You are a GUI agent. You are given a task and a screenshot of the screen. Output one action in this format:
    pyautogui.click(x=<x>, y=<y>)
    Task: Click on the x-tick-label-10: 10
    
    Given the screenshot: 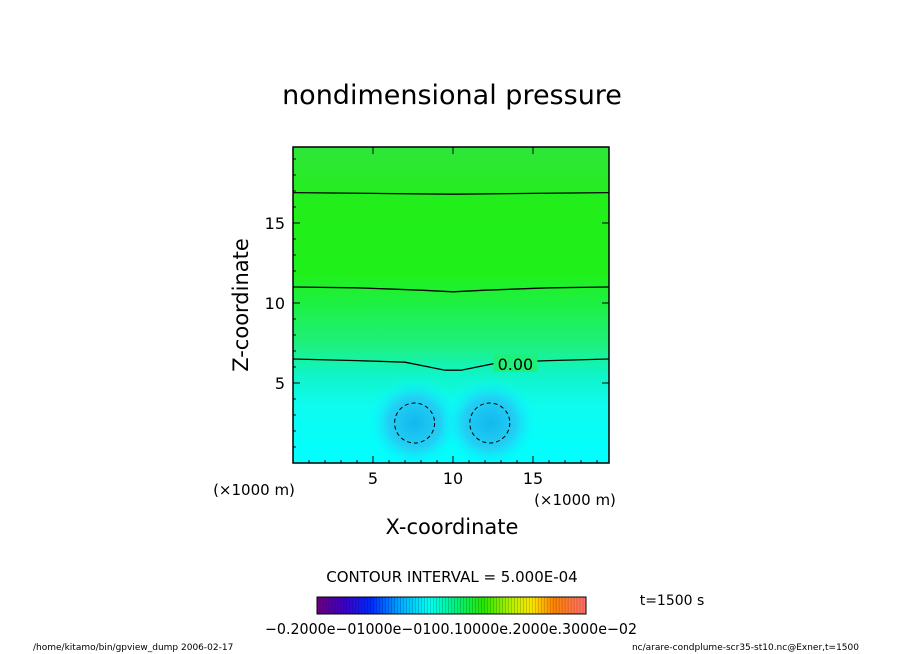 What is the action you would take?
    pyautogui.click(x=453, y=478)
    